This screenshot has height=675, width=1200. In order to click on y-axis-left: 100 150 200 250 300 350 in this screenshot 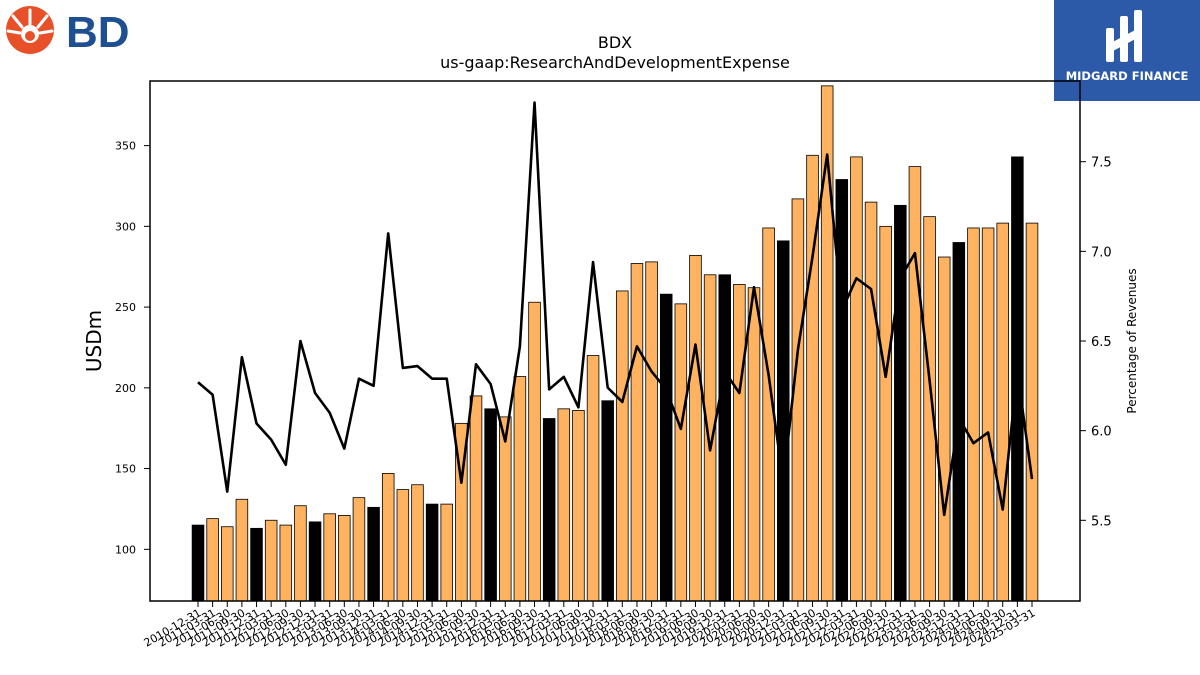, I will do `click(132, 348)`.